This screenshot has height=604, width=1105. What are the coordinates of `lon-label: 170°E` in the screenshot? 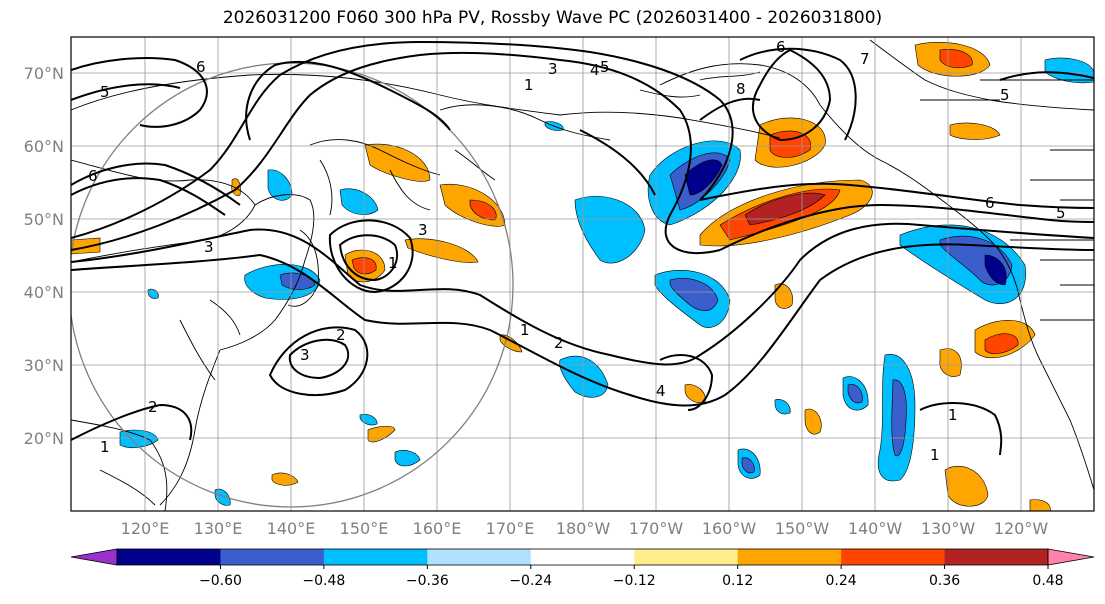 It's located at (510, 528).